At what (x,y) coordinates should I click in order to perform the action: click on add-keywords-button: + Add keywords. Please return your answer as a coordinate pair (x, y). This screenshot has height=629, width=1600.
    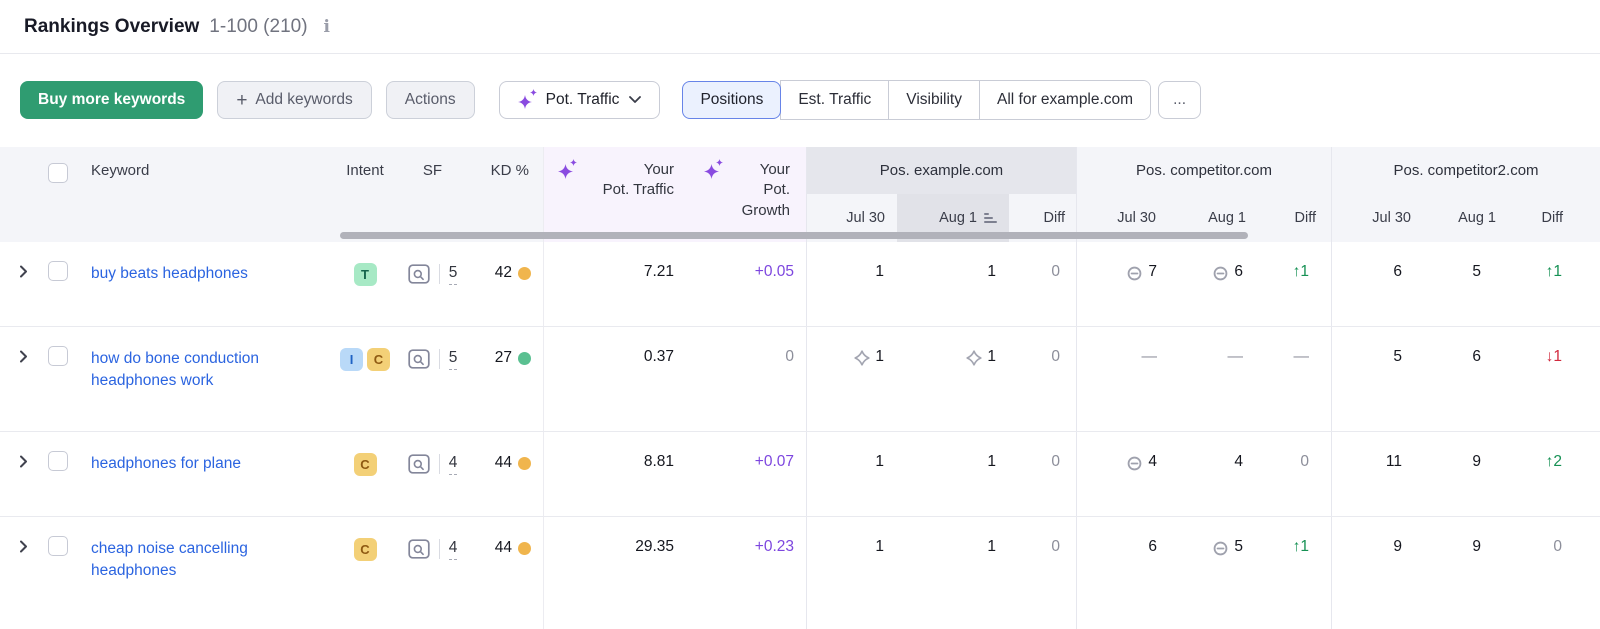
    Looking at the image, I should click on (294, 100).